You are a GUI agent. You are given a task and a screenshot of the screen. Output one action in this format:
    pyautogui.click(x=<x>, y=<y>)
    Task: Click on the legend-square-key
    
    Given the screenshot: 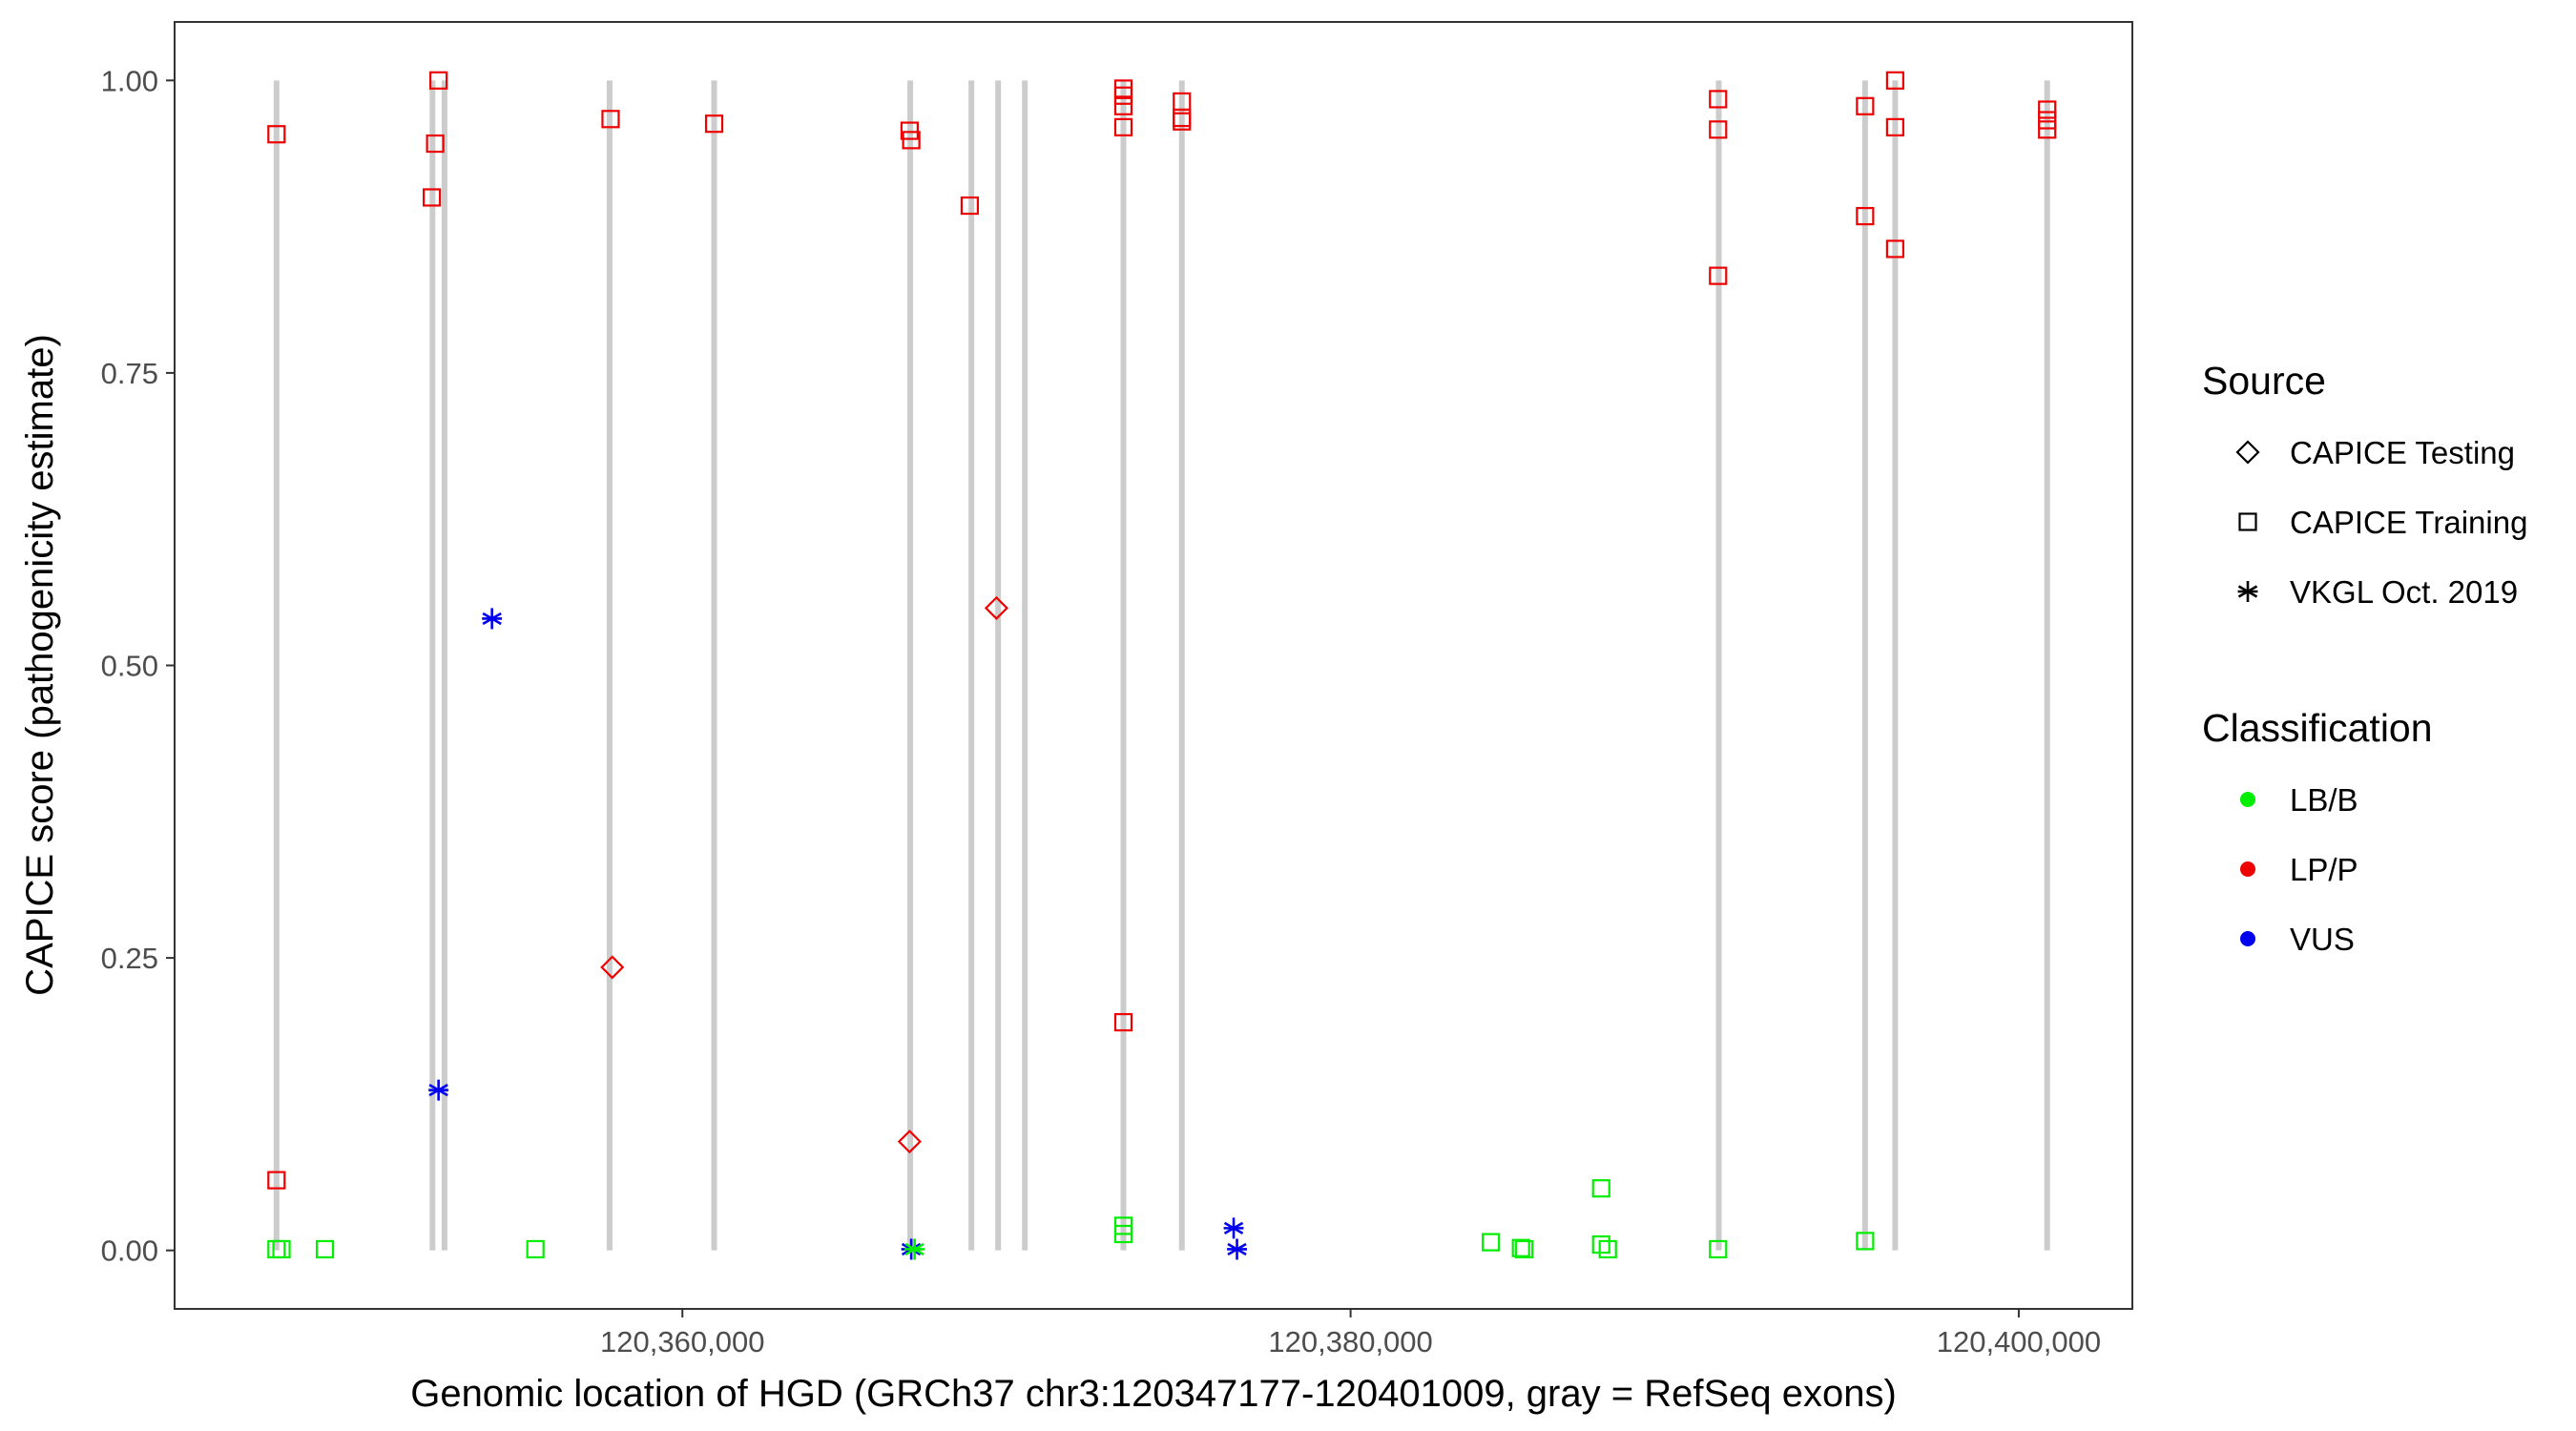 What is the action you would take?
    pyautogui.click(x=2247, y=521)
    